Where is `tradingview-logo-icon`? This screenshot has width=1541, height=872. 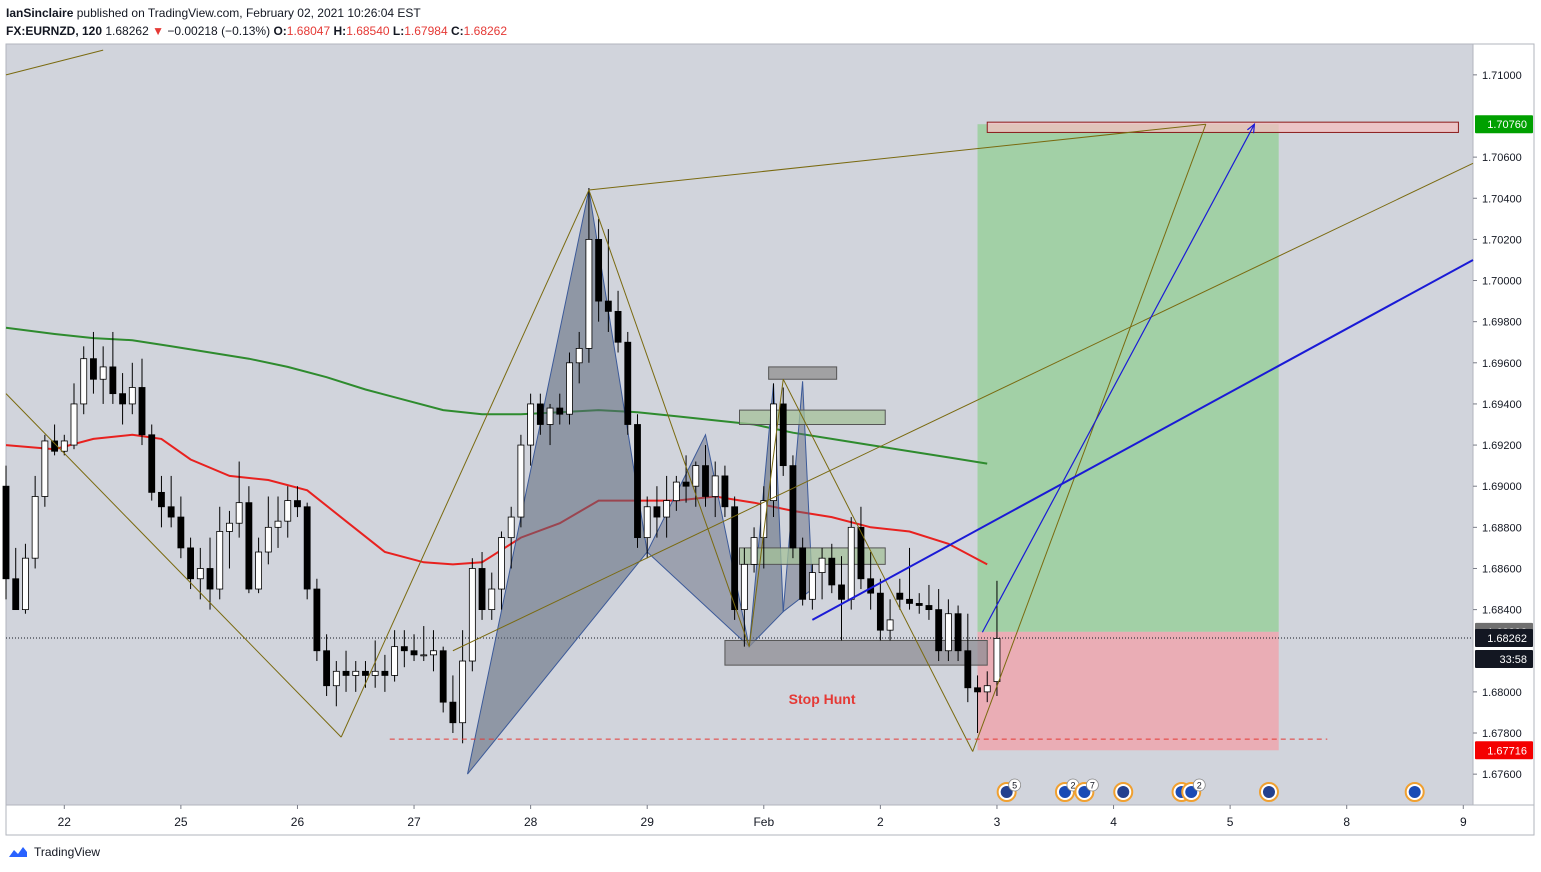 tradingview-logo-icon is located at coordinates (18, 852).